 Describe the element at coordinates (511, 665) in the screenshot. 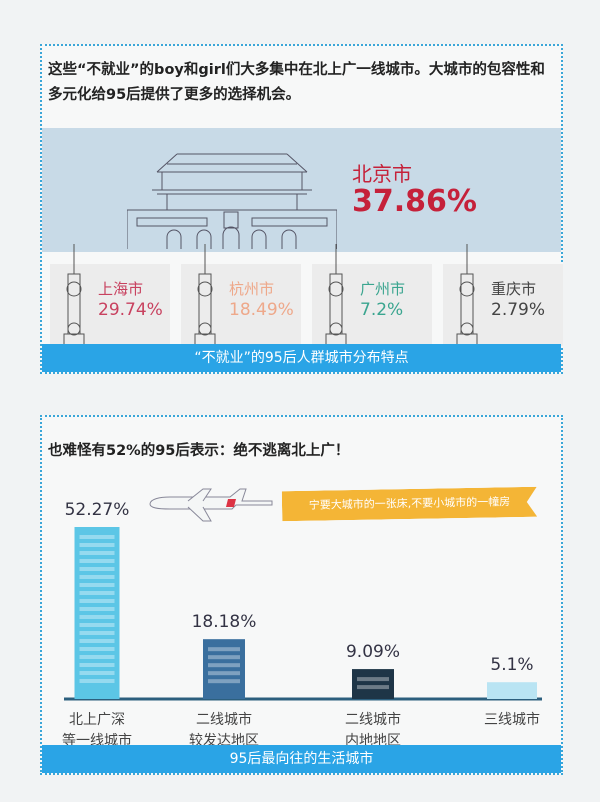

I see `data-label: 5.1%` at that location.